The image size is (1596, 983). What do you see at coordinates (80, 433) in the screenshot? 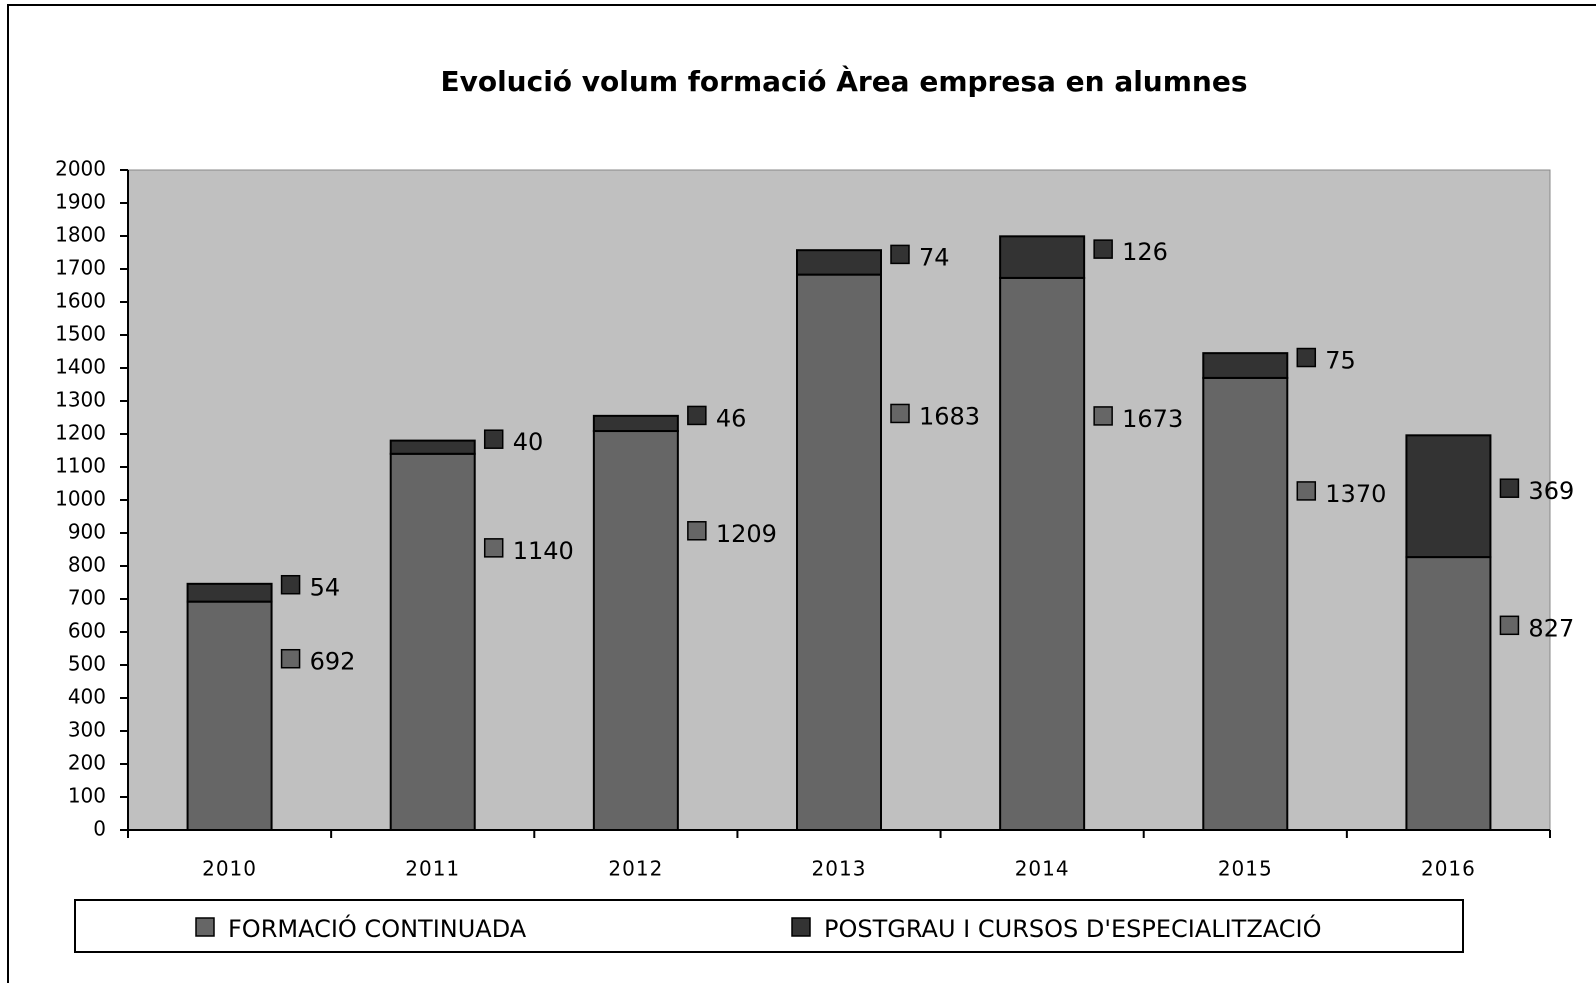
I see `y-tick-label: 1200` at bounding box center [80, 433].